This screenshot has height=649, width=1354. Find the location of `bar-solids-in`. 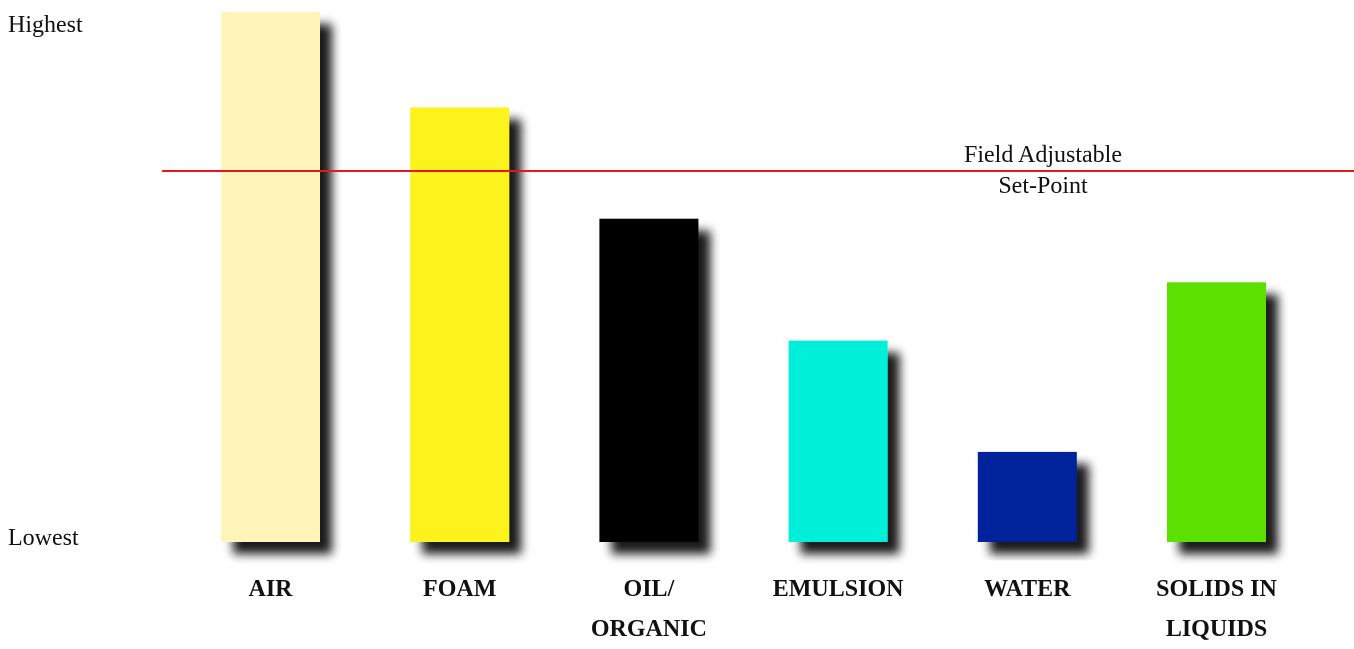

bar-solids-in is located at coordinates (1216, 412).